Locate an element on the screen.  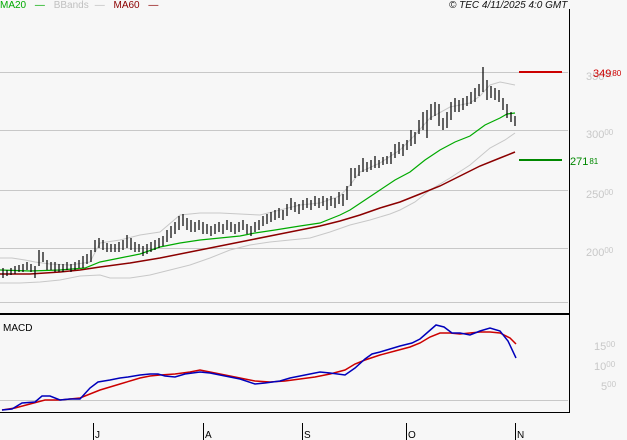
chart-legend: MA20 — BBands — MA60 — is located at coordinates (82, 5).